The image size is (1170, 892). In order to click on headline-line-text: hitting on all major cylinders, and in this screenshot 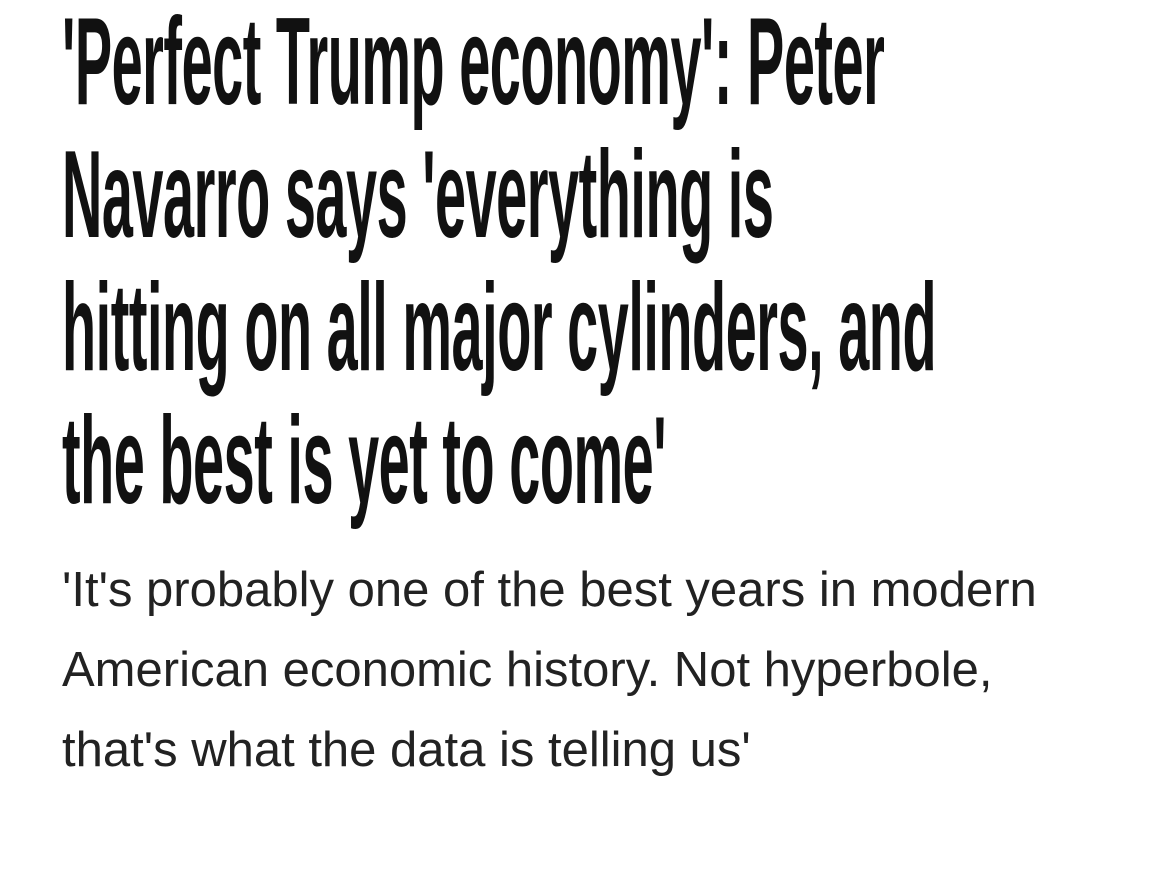, I will do `click(499, 328)`.